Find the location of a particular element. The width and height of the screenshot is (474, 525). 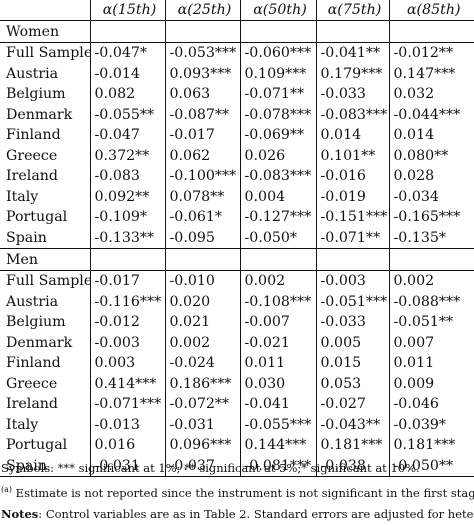

value-cell: 0.005 is located at coordinates (353, 342).